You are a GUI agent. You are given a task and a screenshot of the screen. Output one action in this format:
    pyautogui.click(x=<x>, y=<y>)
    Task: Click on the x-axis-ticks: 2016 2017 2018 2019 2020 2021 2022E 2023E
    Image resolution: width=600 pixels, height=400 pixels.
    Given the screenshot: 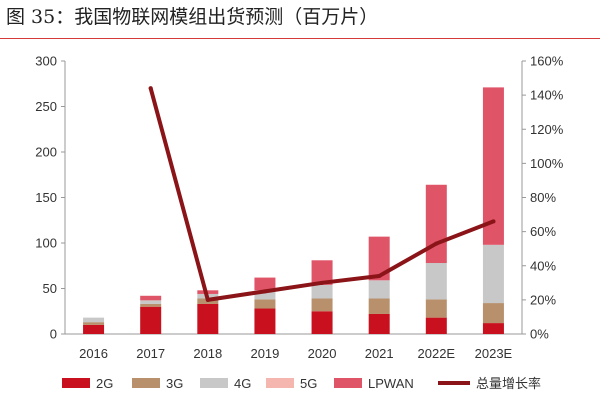 What is the action you would take?
    pyautogui.click(x=295, y=353)
    